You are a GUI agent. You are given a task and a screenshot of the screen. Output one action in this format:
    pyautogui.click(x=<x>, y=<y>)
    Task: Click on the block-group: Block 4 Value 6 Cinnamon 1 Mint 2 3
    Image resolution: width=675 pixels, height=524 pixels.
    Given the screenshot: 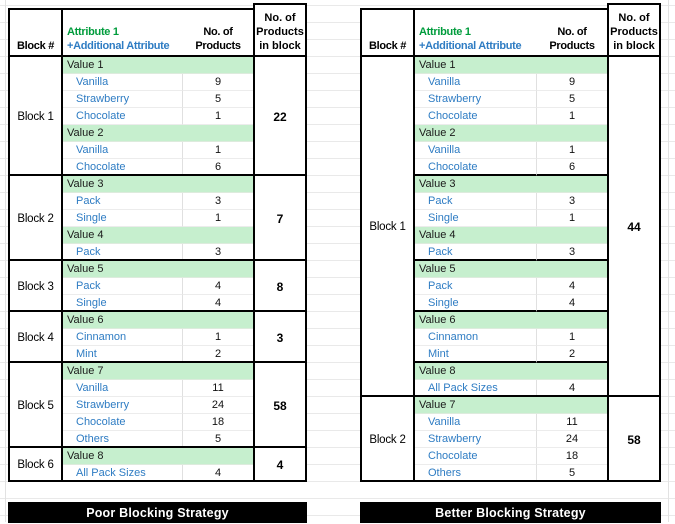 What is the action you would take?
    pyautogui.click(x=157, y=337)
    